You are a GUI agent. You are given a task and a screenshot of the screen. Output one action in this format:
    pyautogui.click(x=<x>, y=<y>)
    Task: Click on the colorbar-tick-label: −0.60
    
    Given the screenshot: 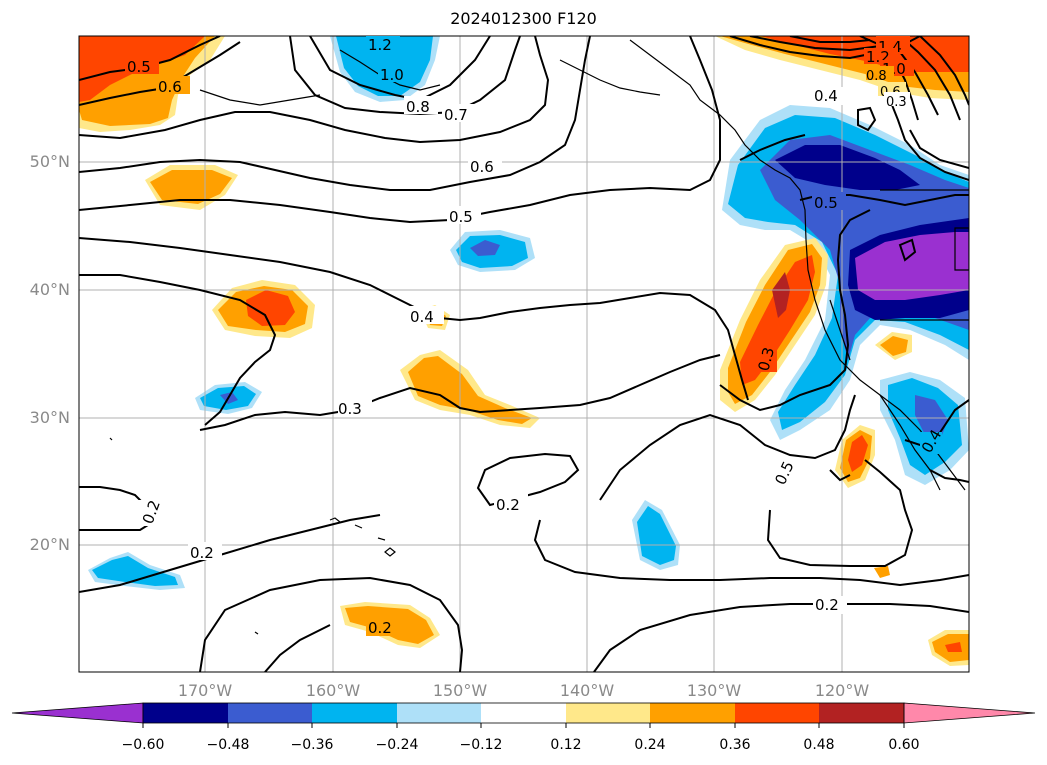 What is the action you would take?
    pyautogui.click(x=143, y=745)
    